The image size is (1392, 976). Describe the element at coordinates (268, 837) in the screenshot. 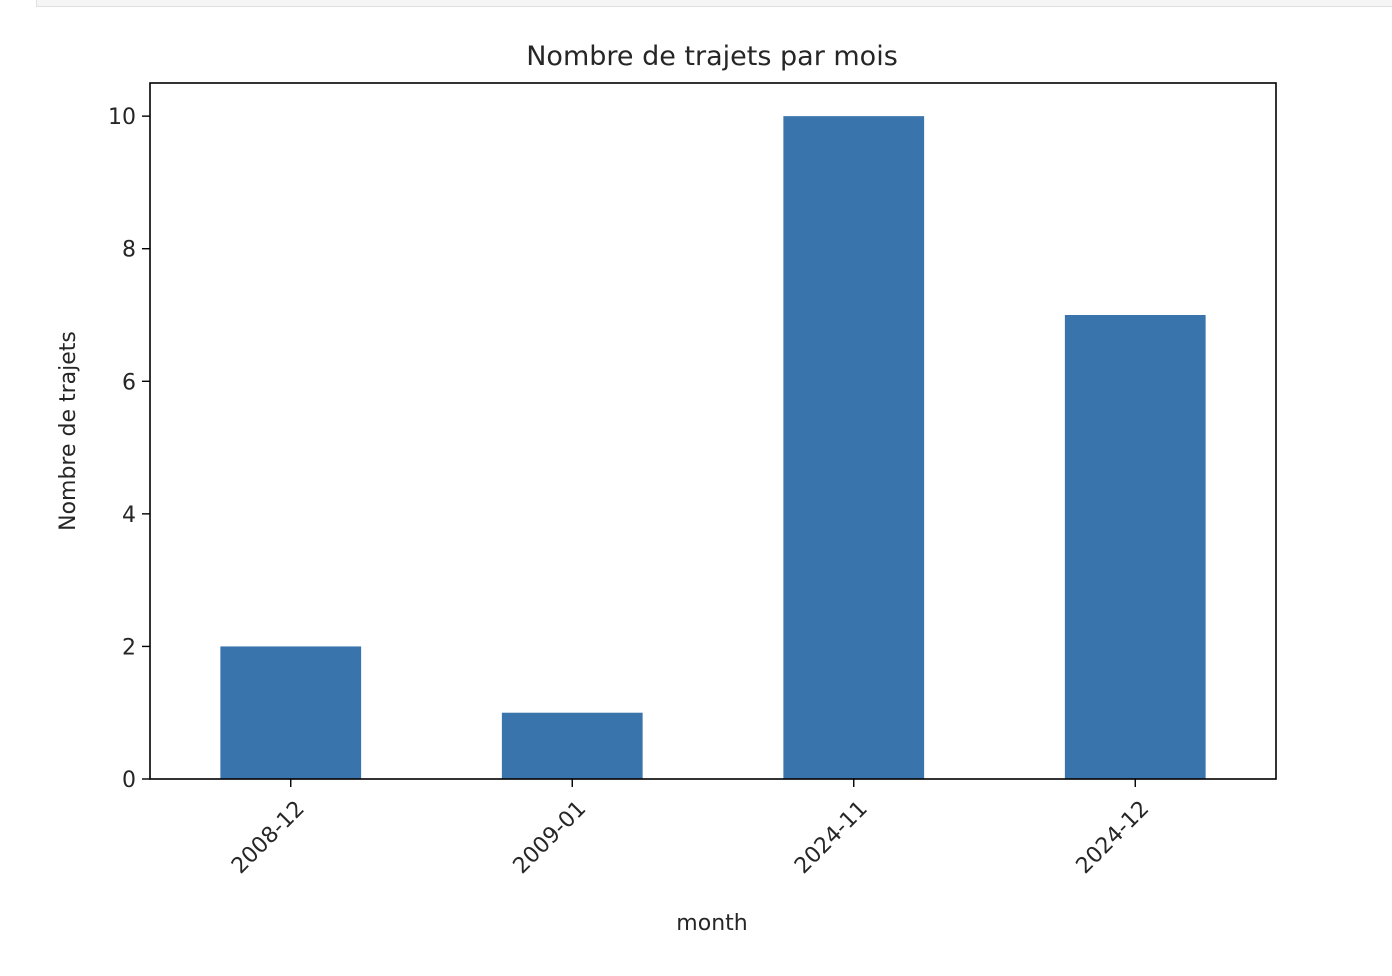

I see `x-tick-label: 2008-12` at that location.